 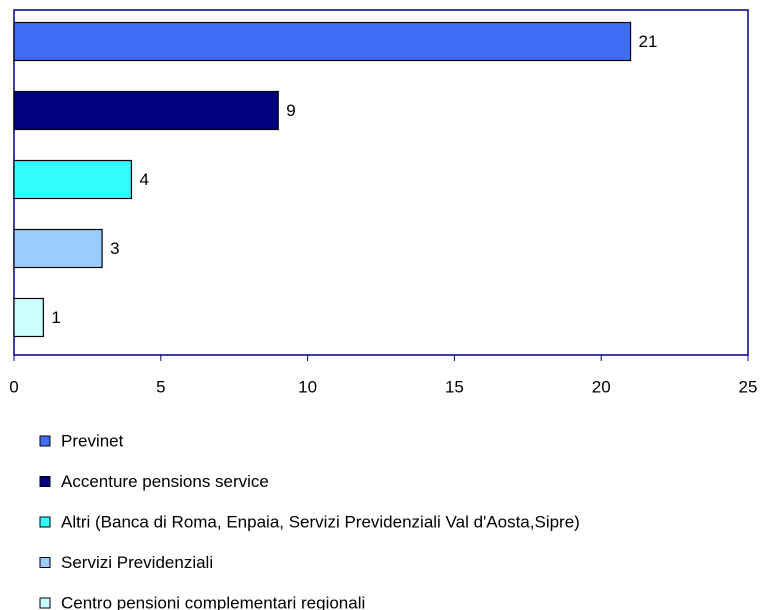 What do you see at coordinates (165, 481) in the screenshot?
I see `legend-label: Accenture pensions service` at bounding box center [165, 481].